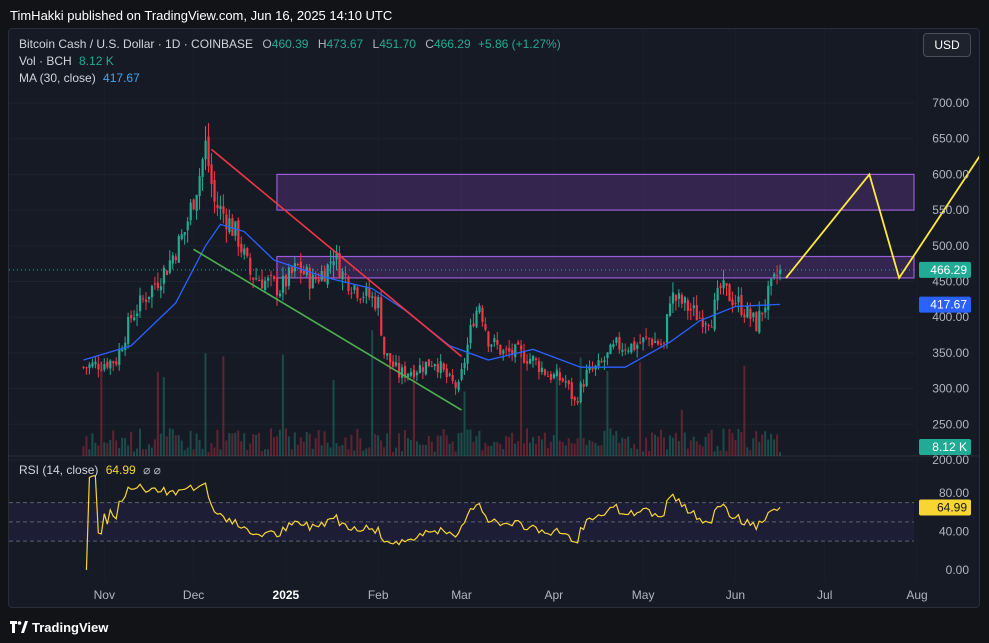  Describe the element at coordinates (954, 493) in the screenshot. I see `rsi-tick-label: 80.00` at that location.